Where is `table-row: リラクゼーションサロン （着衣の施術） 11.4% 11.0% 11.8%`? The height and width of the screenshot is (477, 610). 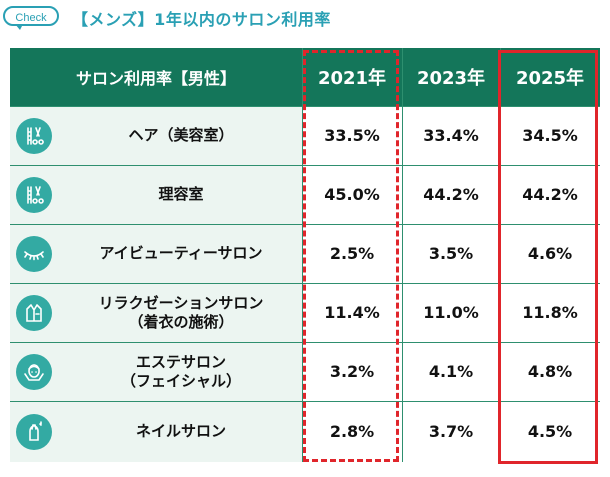
table-row: リラクゼーションサロン （着衣の施術） 11.4% 11.0% 11.8% is located at coordinates (305, 312).